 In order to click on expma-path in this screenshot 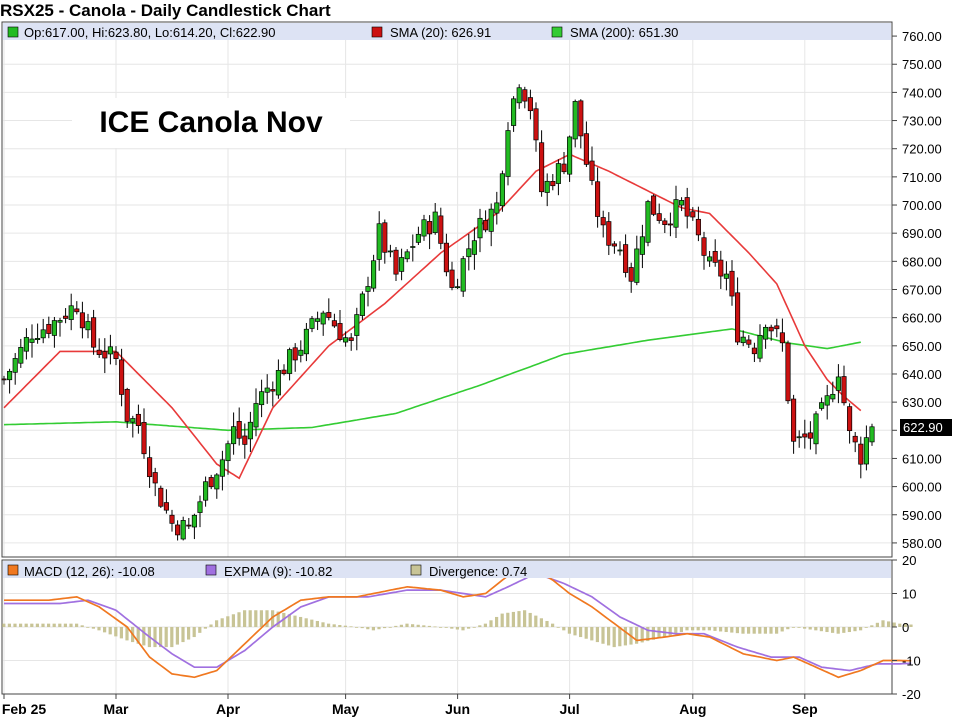, I will do `click(458, 622)`.